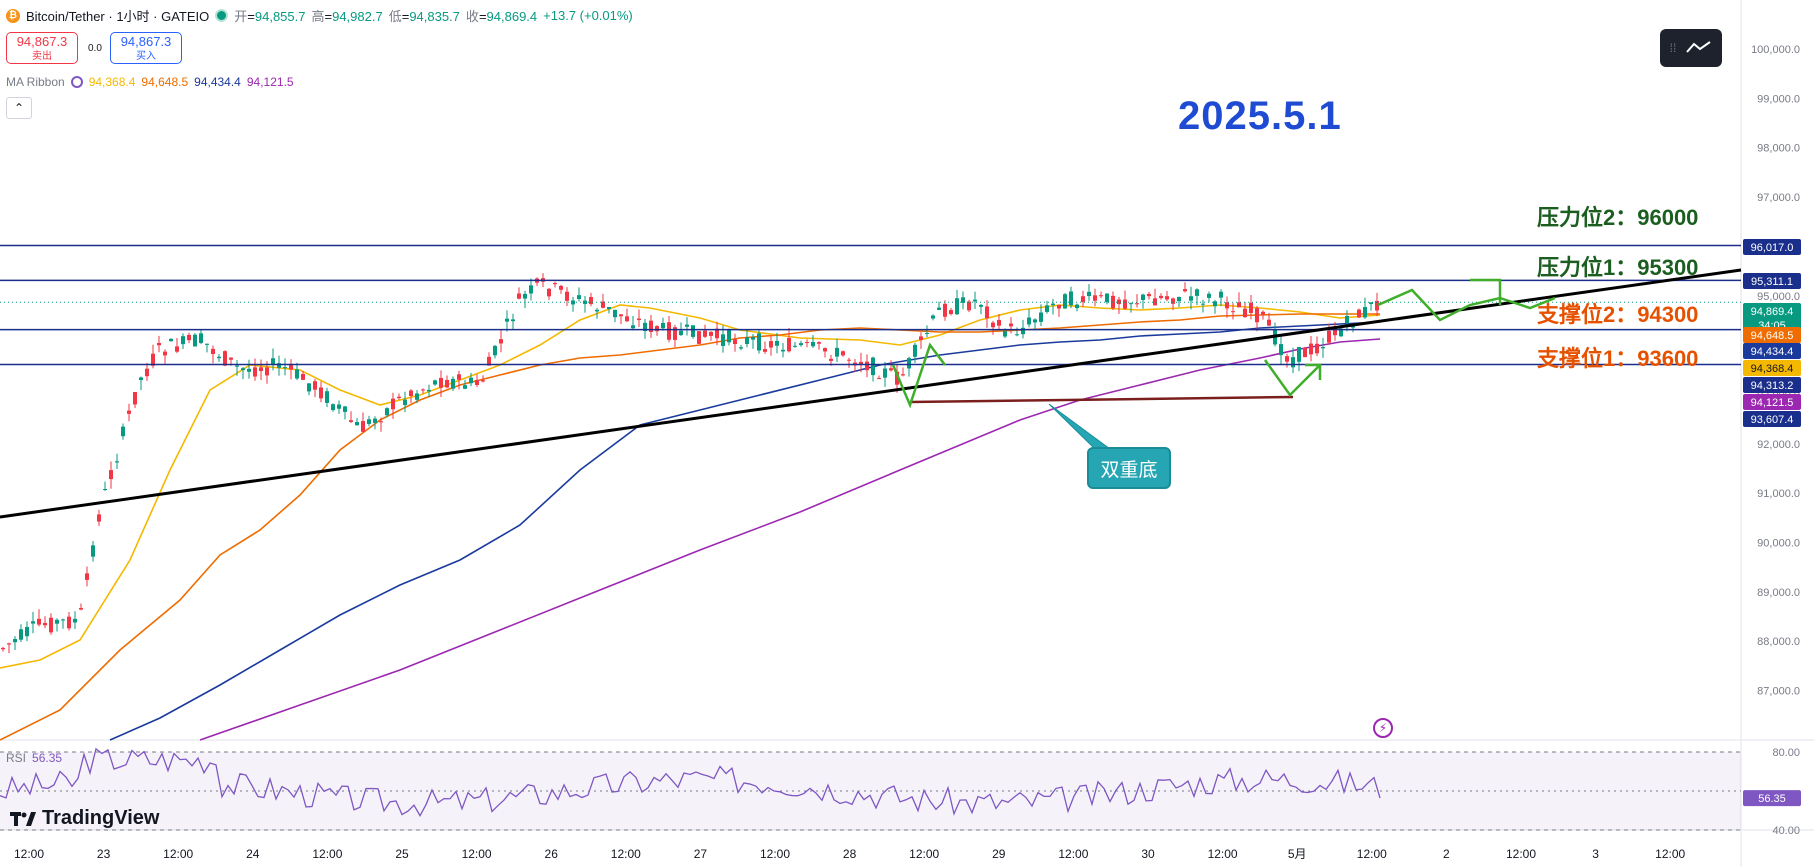 The width and height of the screenshot is (1814, 867). Describe the element at coordinates (1778, 692) in the screenshot. I see `price-tick-label: 87,000.0` at that location.